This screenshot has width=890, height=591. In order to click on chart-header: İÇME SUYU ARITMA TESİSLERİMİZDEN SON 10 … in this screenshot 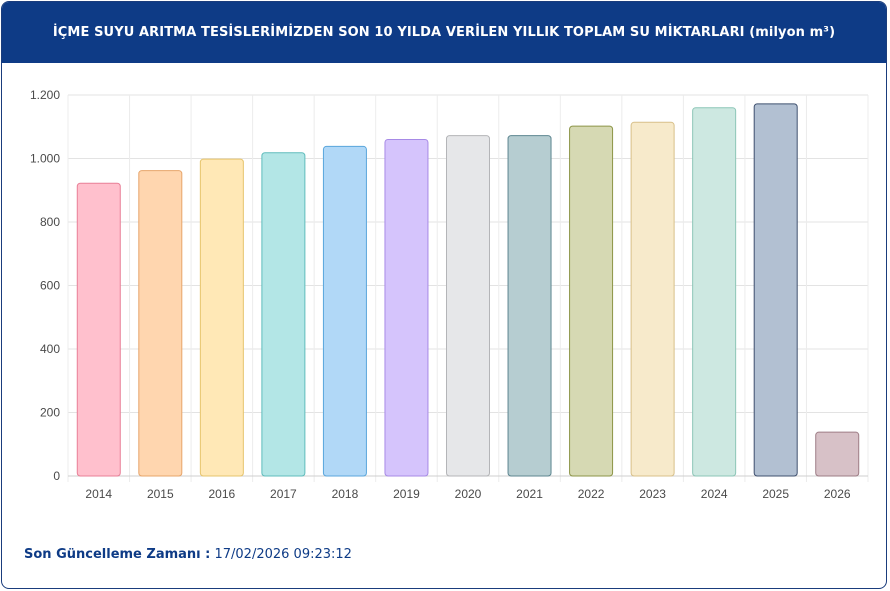, I will do `click(444, 32)`.